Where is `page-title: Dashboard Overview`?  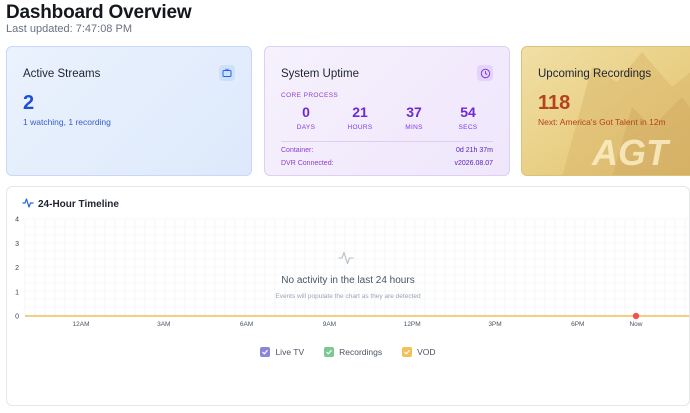
page-title: Dashboard Overview is located at coordinates (99, 12).